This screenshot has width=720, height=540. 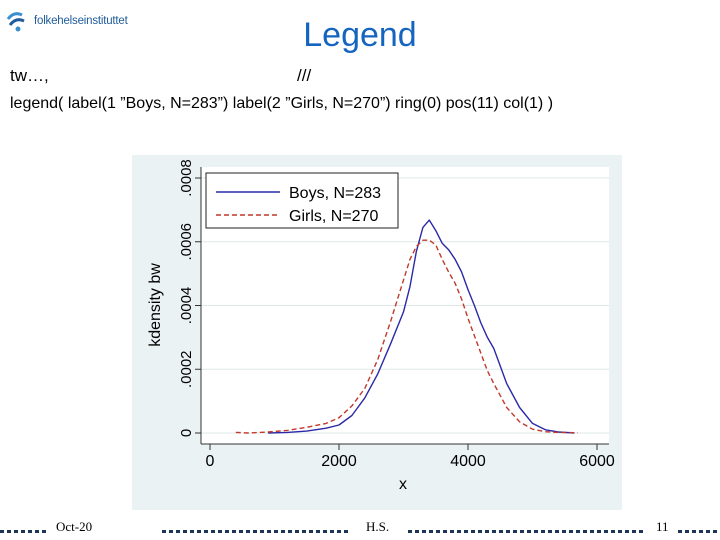 I want to click on footer-decoration-left, so click(x=25, y=530).